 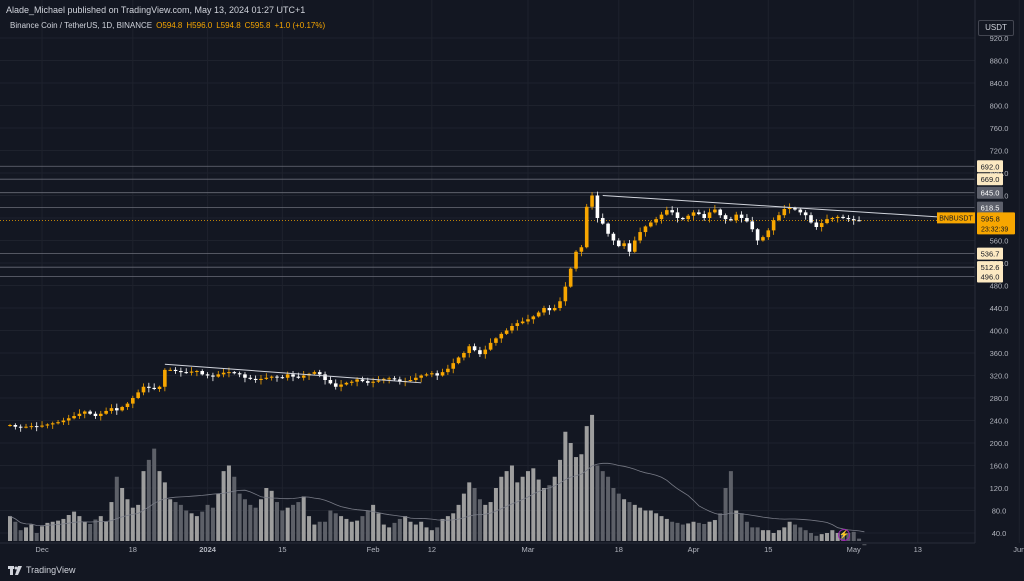 What do you see at coordinates (999, 106) in the screenshot?
I see `y-tick-label: 800.0` at bounding box center [999, 106].